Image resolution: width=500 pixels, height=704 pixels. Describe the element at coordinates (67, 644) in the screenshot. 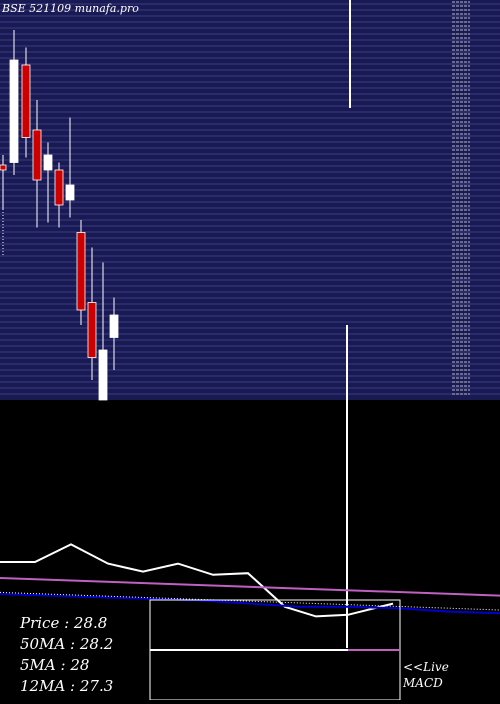

I see `ma50-readout: 50MA : 28.2` at that location.